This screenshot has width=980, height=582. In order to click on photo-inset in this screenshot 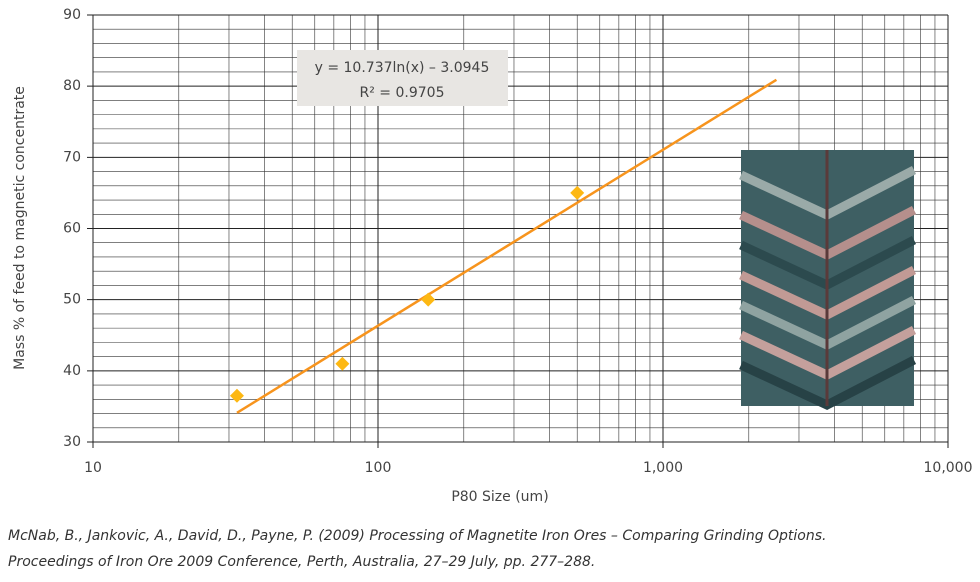, I will do `click(828, 280)`.